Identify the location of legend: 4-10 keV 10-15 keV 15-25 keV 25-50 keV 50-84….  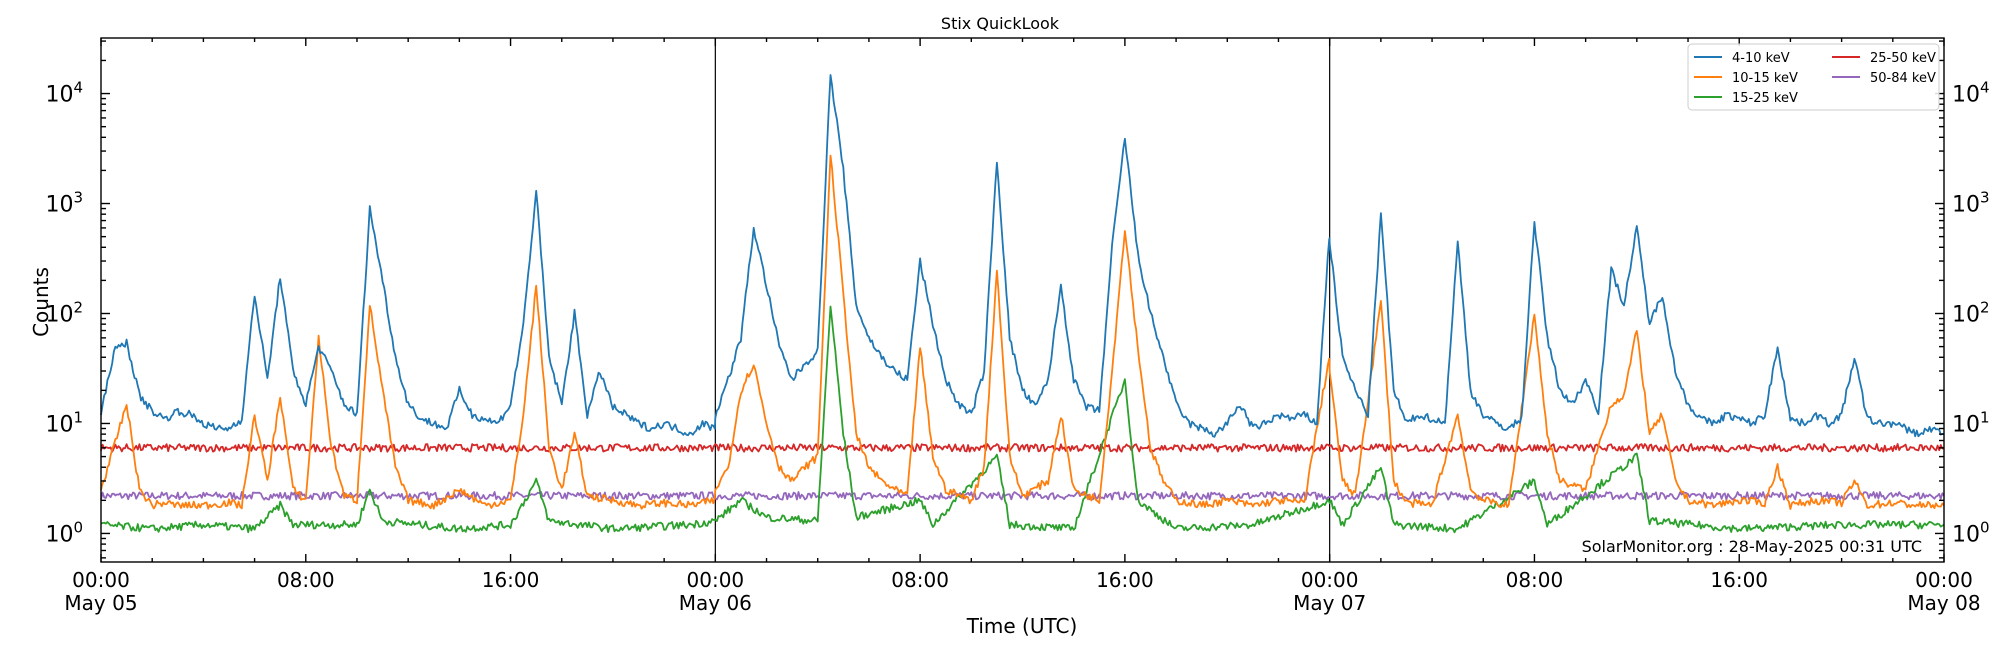
(1813, 77).